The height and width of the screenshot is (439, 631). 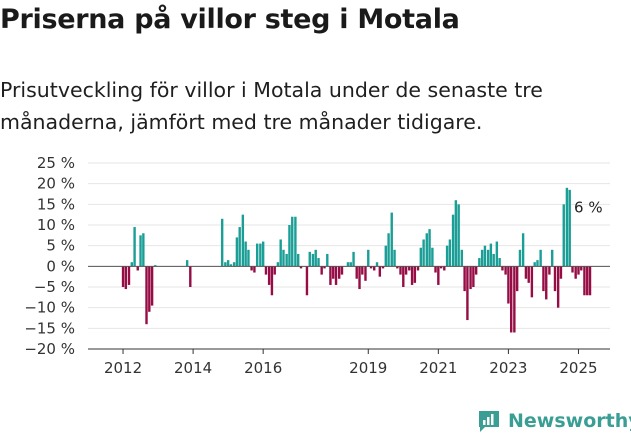 I want to click on x-tick-label: 2019, so click(x=368, y=368).